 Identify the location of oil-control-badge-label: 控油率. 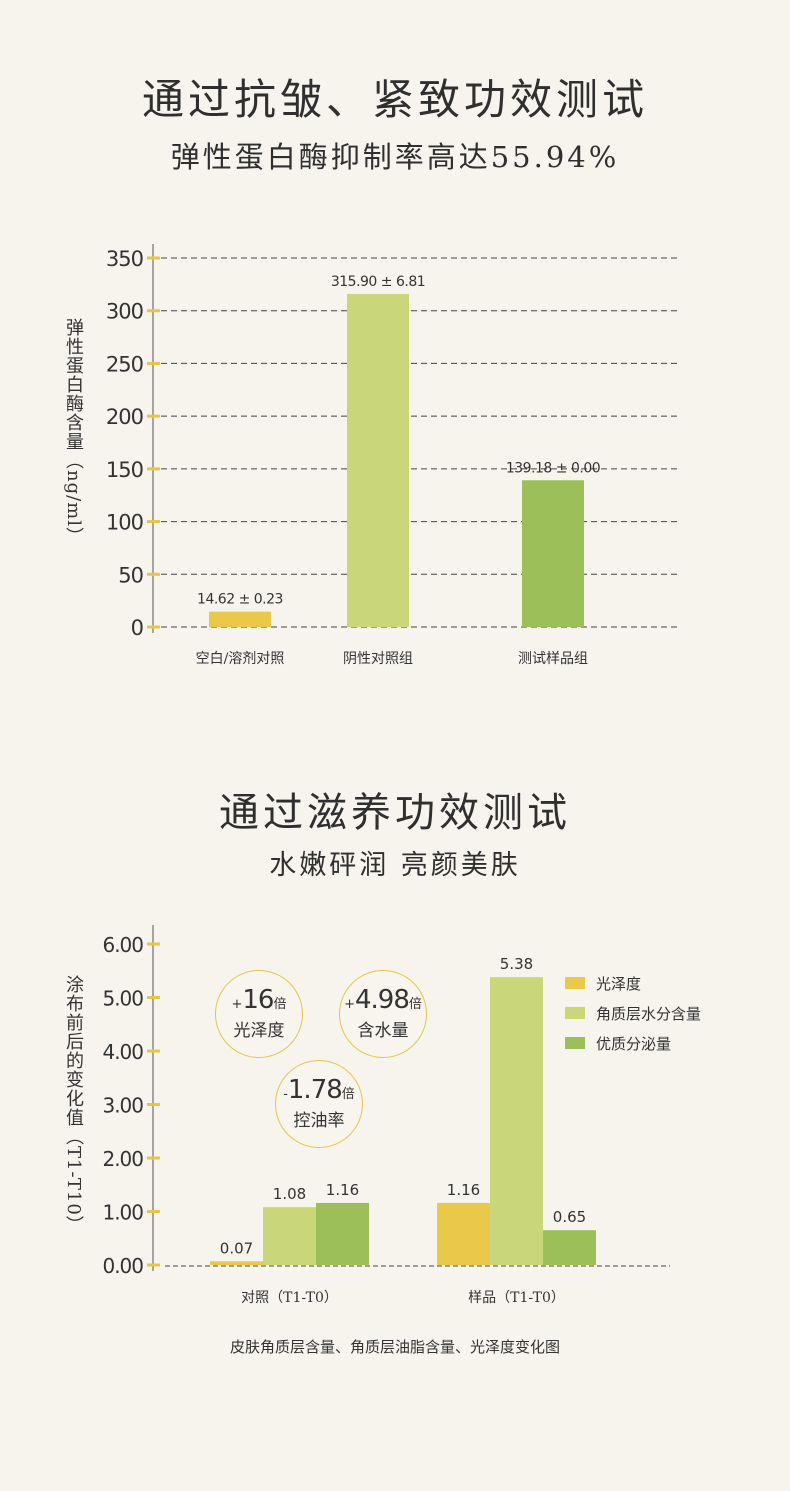
(319, 1121).